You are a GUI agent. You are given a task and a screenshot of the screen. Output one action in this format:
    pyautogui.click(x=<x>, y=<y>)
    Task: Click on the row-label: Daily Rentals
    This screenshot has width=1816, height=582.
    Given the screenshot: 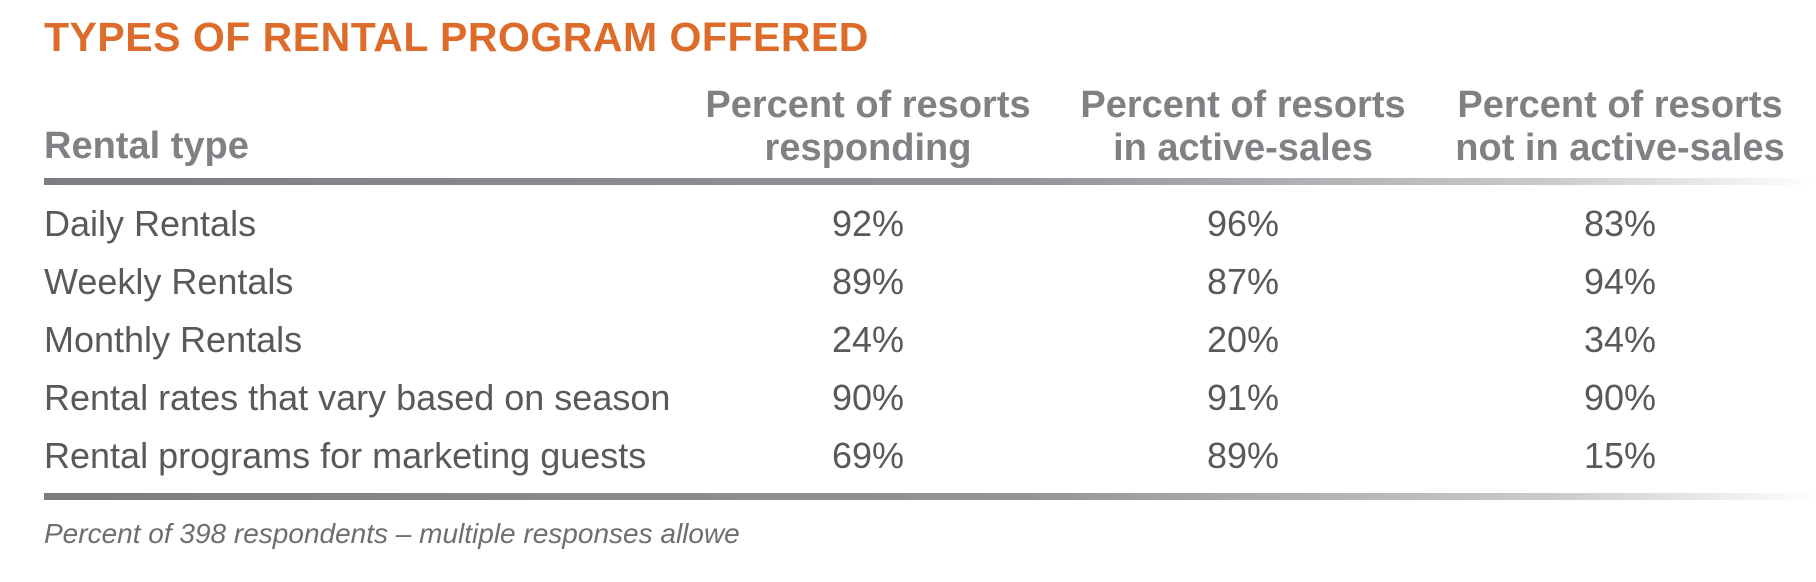 What is the action you would take?
    pyautogui.click(x=150, y=223)
    